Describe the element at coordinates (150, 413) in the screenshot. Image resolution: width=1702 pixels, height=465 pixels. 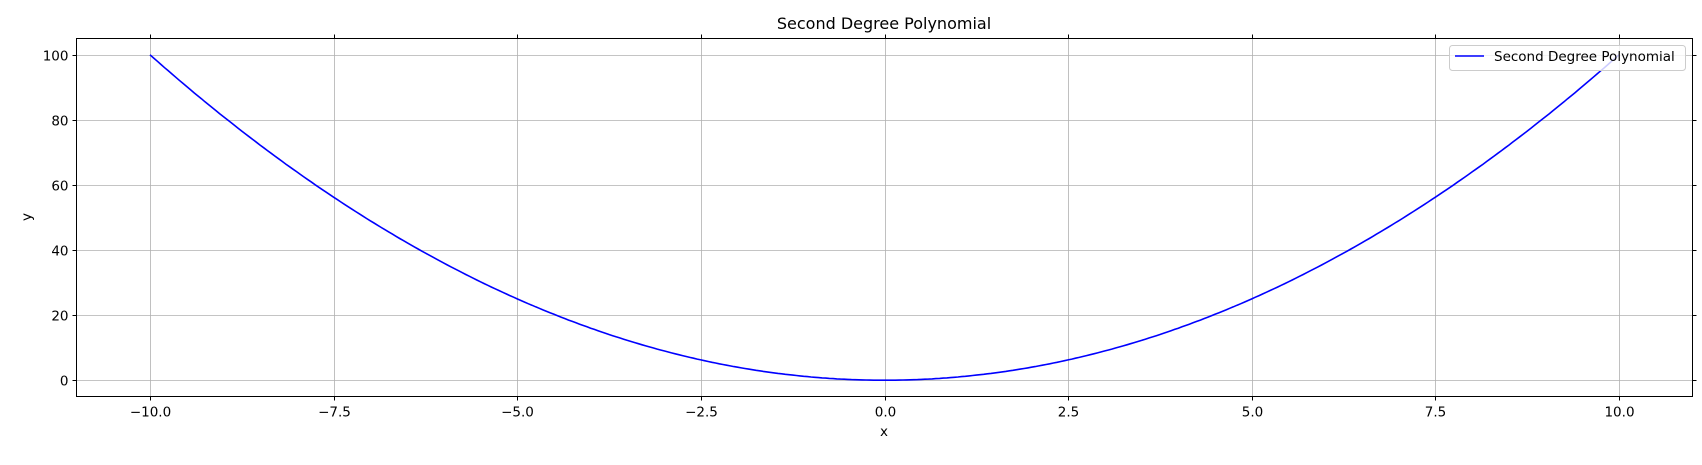
I see `x-tick-label: −10.0` at that location.